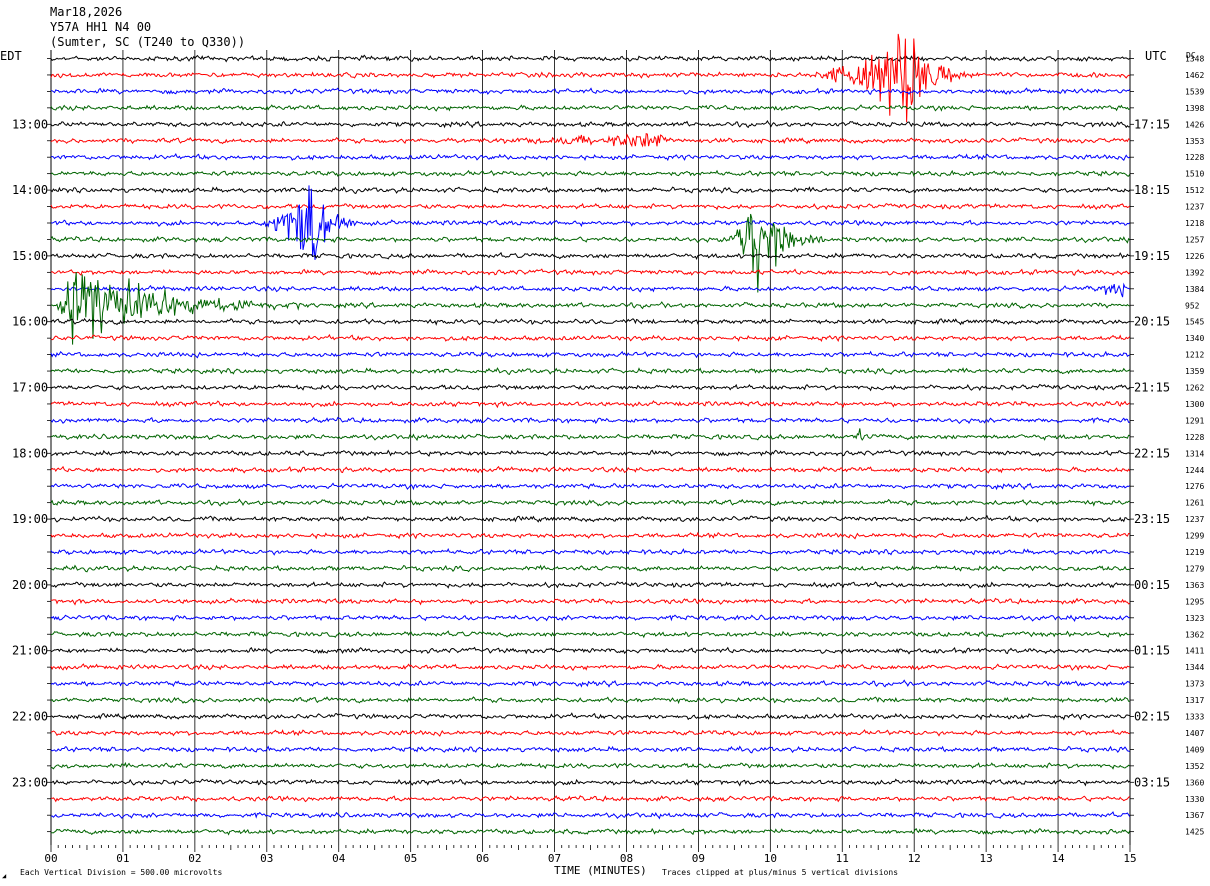 The image size is (1210, 886). I want to click on x-tick-label-02: 02, so click(194, 858).